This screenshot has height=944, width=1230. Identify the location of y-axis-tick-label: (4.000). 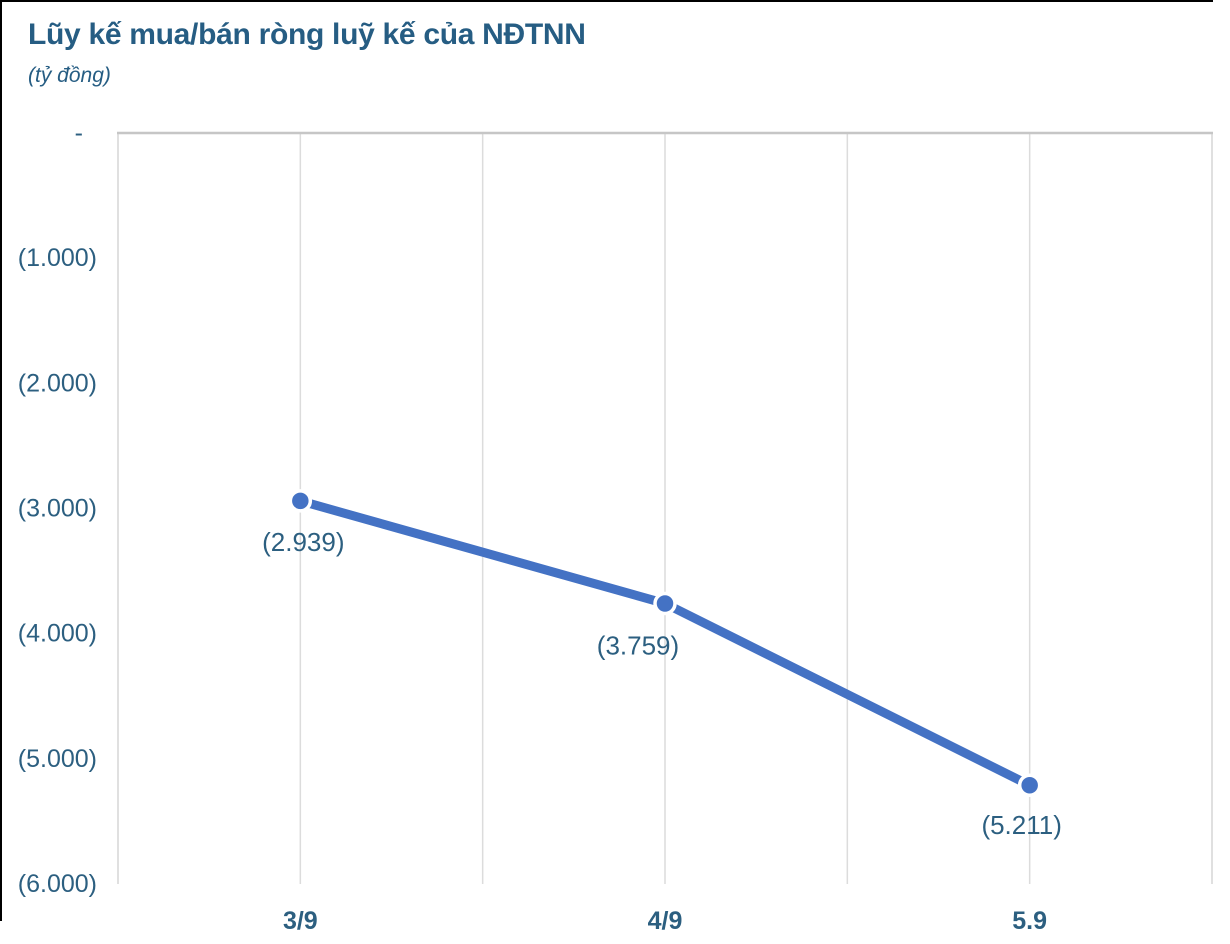
(57, 634).